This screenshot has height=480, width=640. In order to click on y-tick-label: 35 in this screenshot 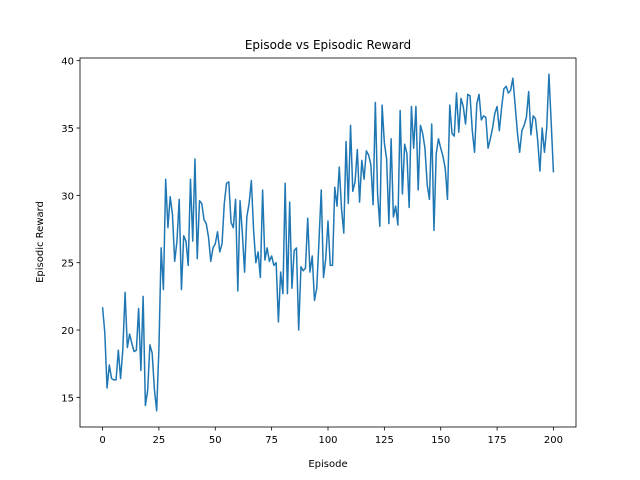, I will do `click(67, 129)`.